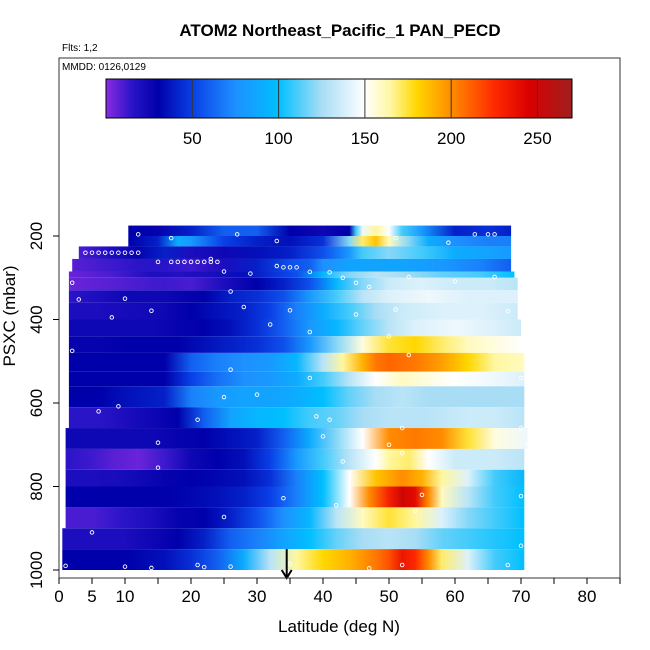 The width and height of the screenshot is (650, 650). I want to click on flights-label: Flts: 1,2, so click(80, 48).